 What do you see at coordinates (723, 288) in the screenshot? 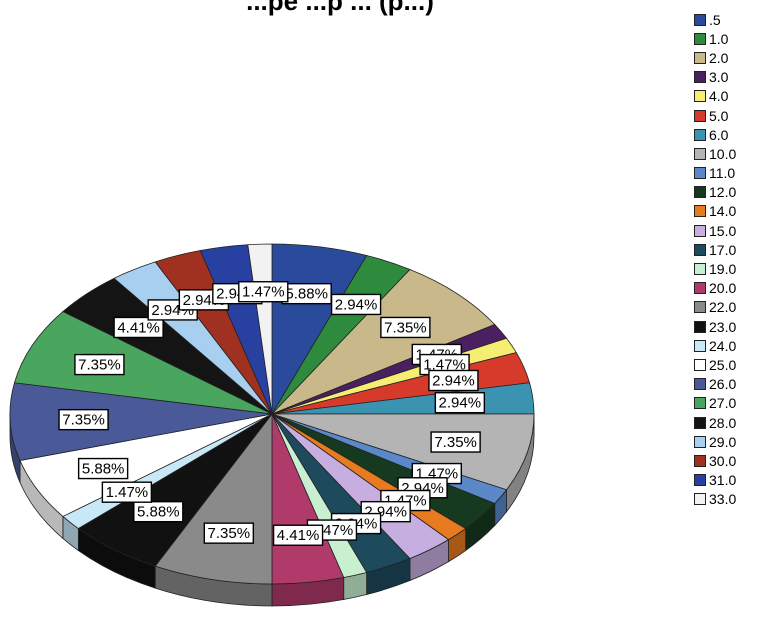
I see `legend-label: 20.0` at bounding box center [723, 288].